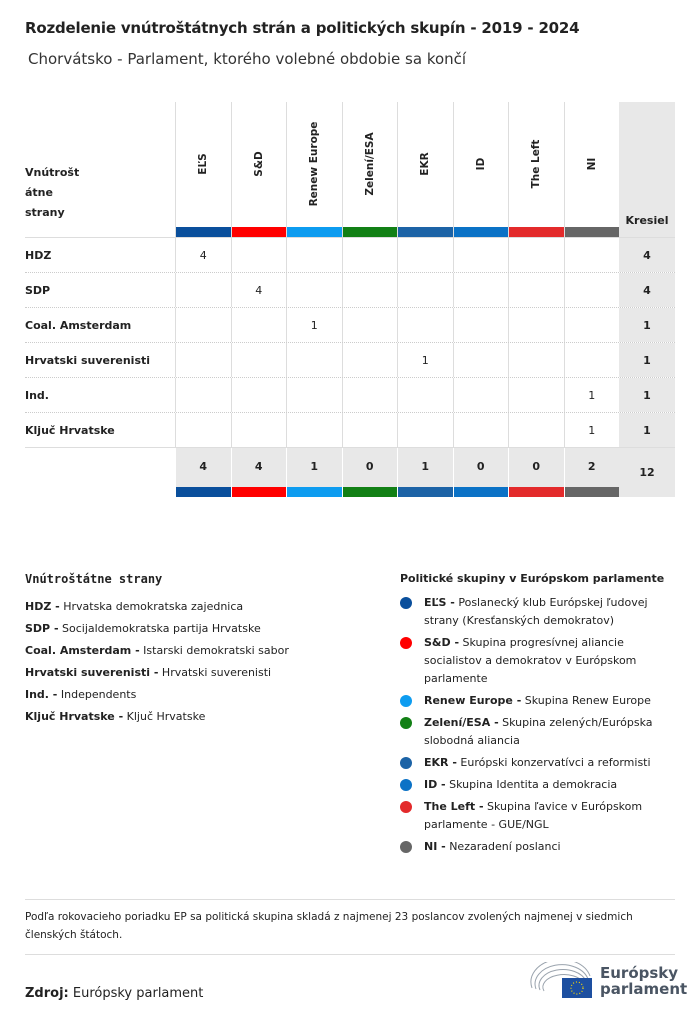 The height and width of the screenshot is (1020, 700). Describe the element at coordinates (647, 290) in the screenshot. I see `row-seats: 4` at that location.